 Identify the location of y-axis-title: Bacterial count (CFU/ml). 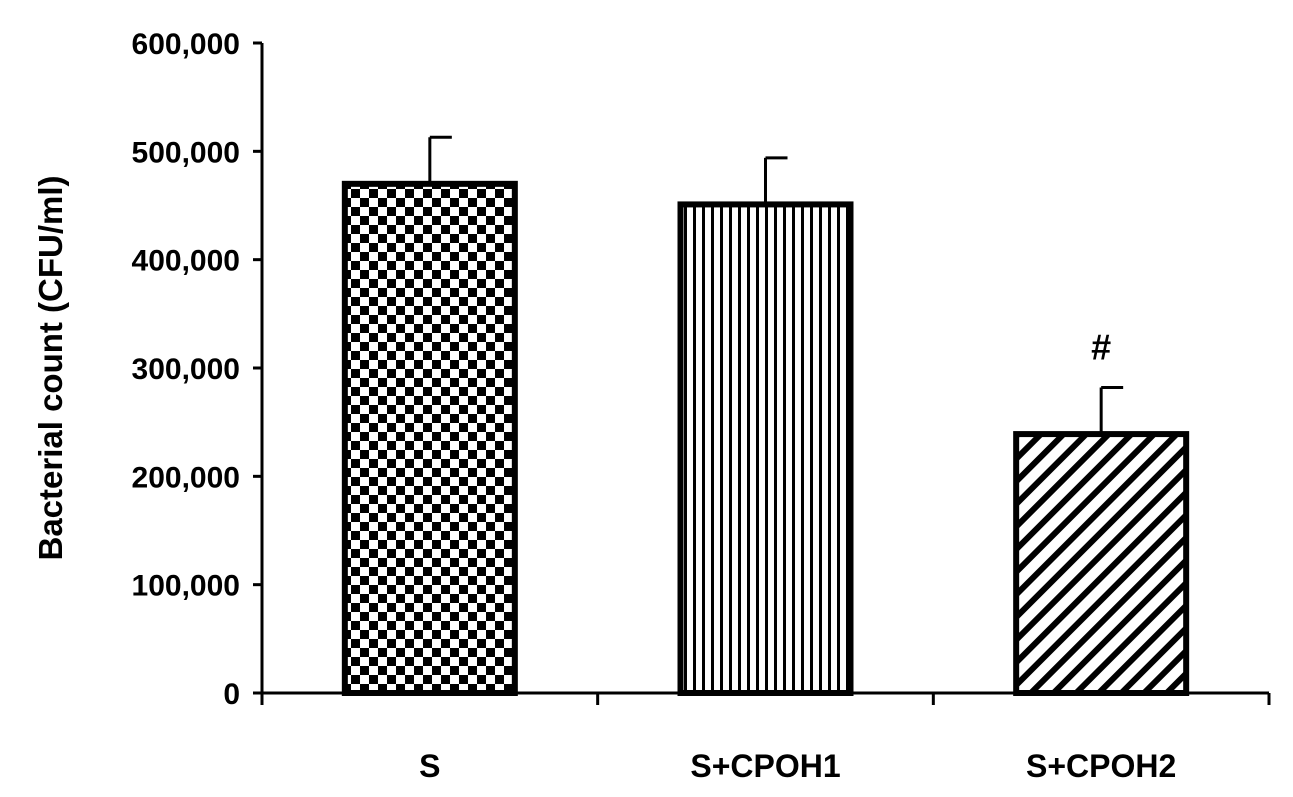
(50, 367).